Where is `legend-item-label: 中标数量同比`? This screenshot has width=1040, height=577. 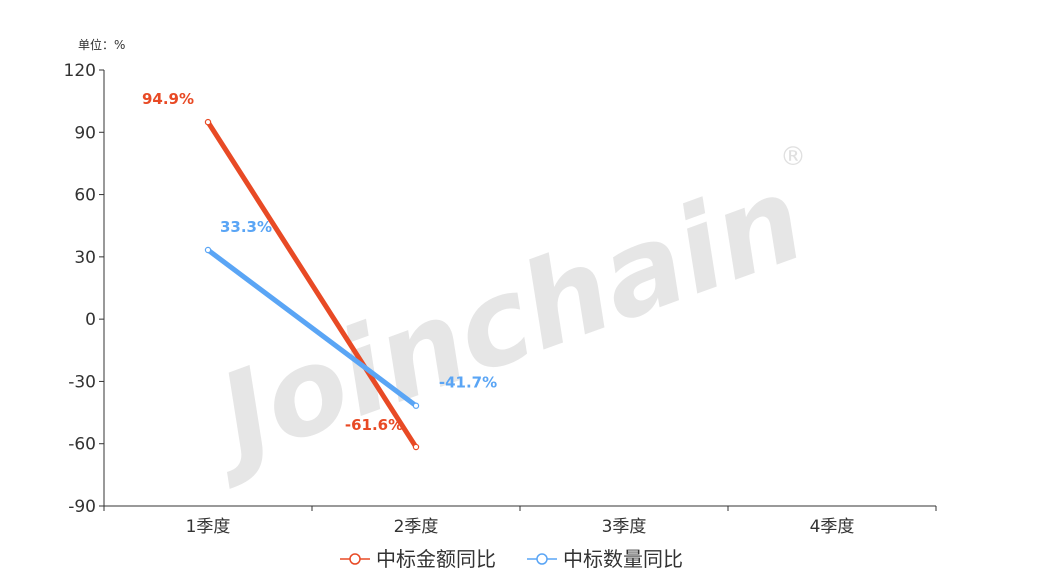
legend-item-label: 中标数量同比 is located at coordinates (623, 559).